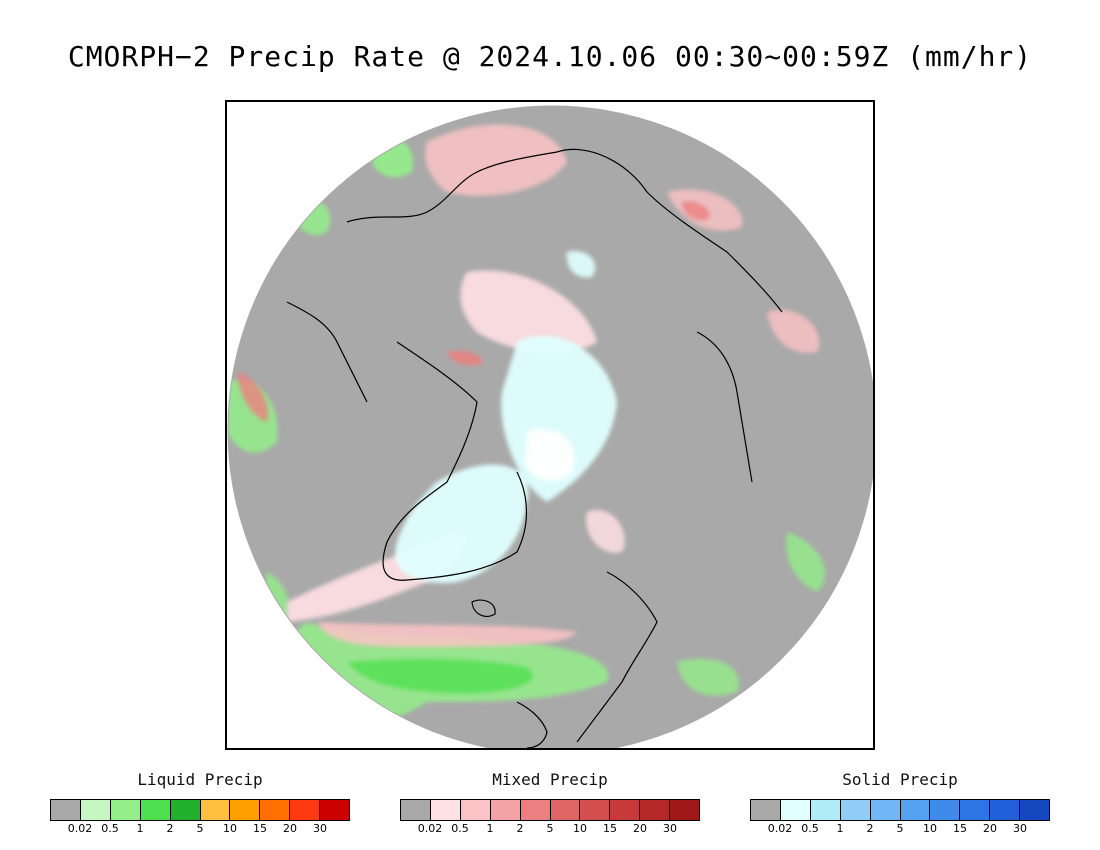 Image resolution: width=1100 pixels, height=850 pixels. I want to click on solid-precip-legend: Solid Precip 0.02 0.5 1 2 5 10 15 20 30, so click(900, 803).